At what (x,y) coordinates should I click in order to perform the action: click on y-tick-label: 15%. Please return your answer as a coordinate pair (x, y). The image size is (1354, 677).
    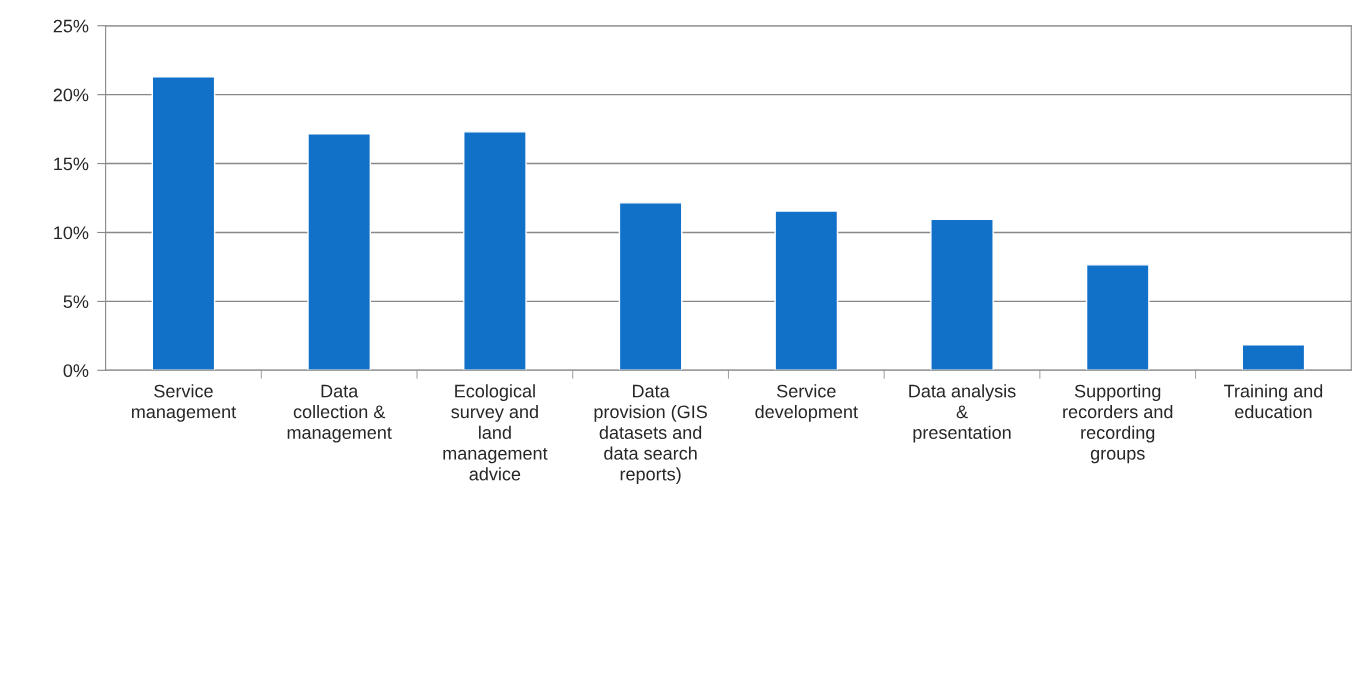
    Looking at the image, I should click on (71, 164).